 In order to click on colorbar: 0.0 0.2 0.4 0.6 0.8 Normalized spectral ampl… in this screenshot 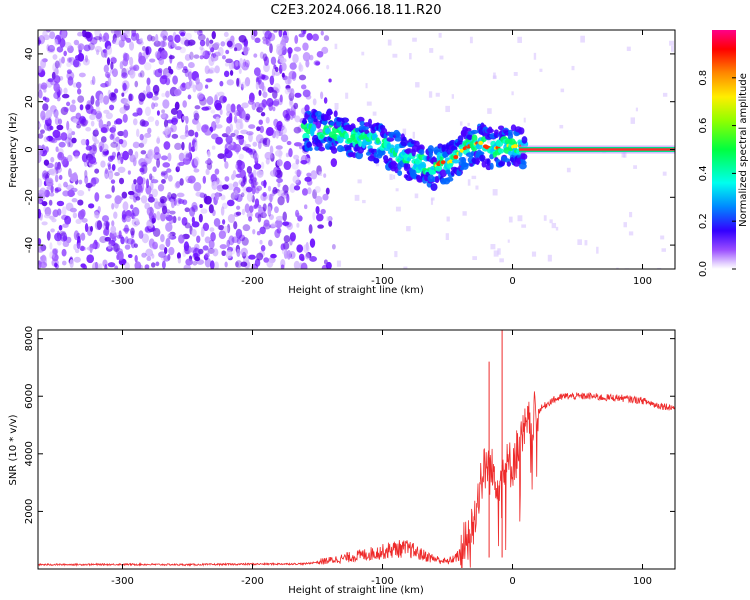, I will do `click(723, 153)`.